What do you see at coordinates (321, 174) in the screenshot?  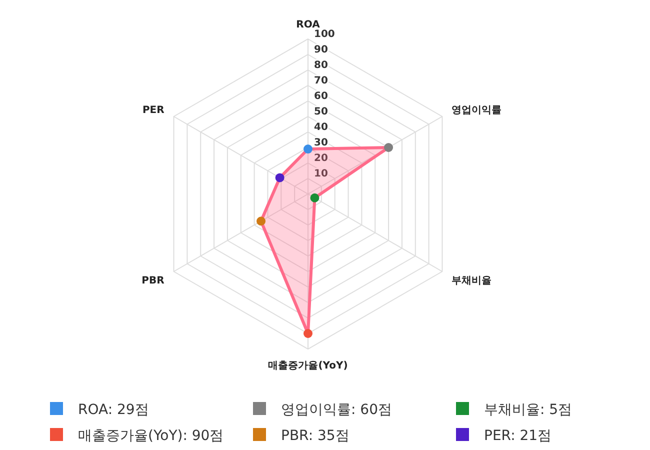 I see `y-tick-label: 10` at bounding box center [321, 174].